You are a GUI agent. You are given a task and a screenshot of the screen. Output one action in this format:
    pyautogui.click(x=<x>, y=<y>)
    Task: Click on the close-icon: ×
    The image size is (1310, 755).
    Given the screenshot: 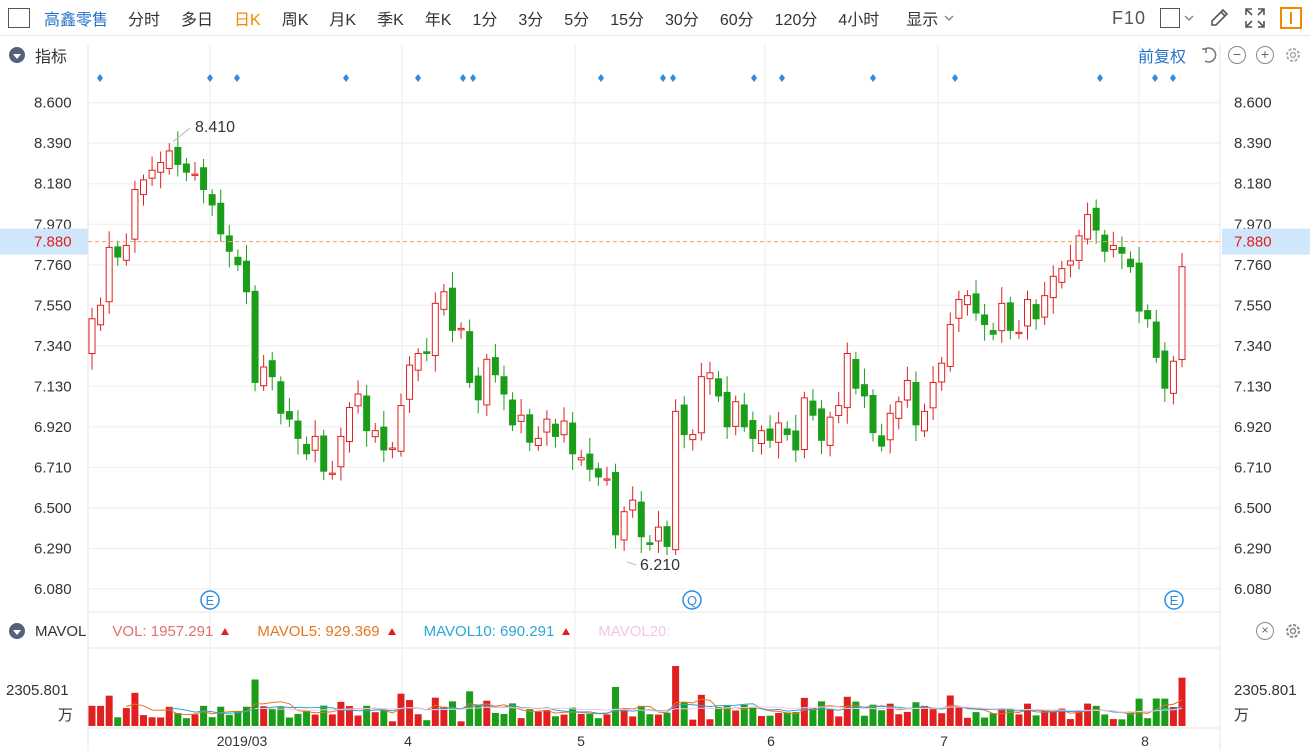 What is the action you would take?
    pyautogui.click(x=1265, y=631)
    